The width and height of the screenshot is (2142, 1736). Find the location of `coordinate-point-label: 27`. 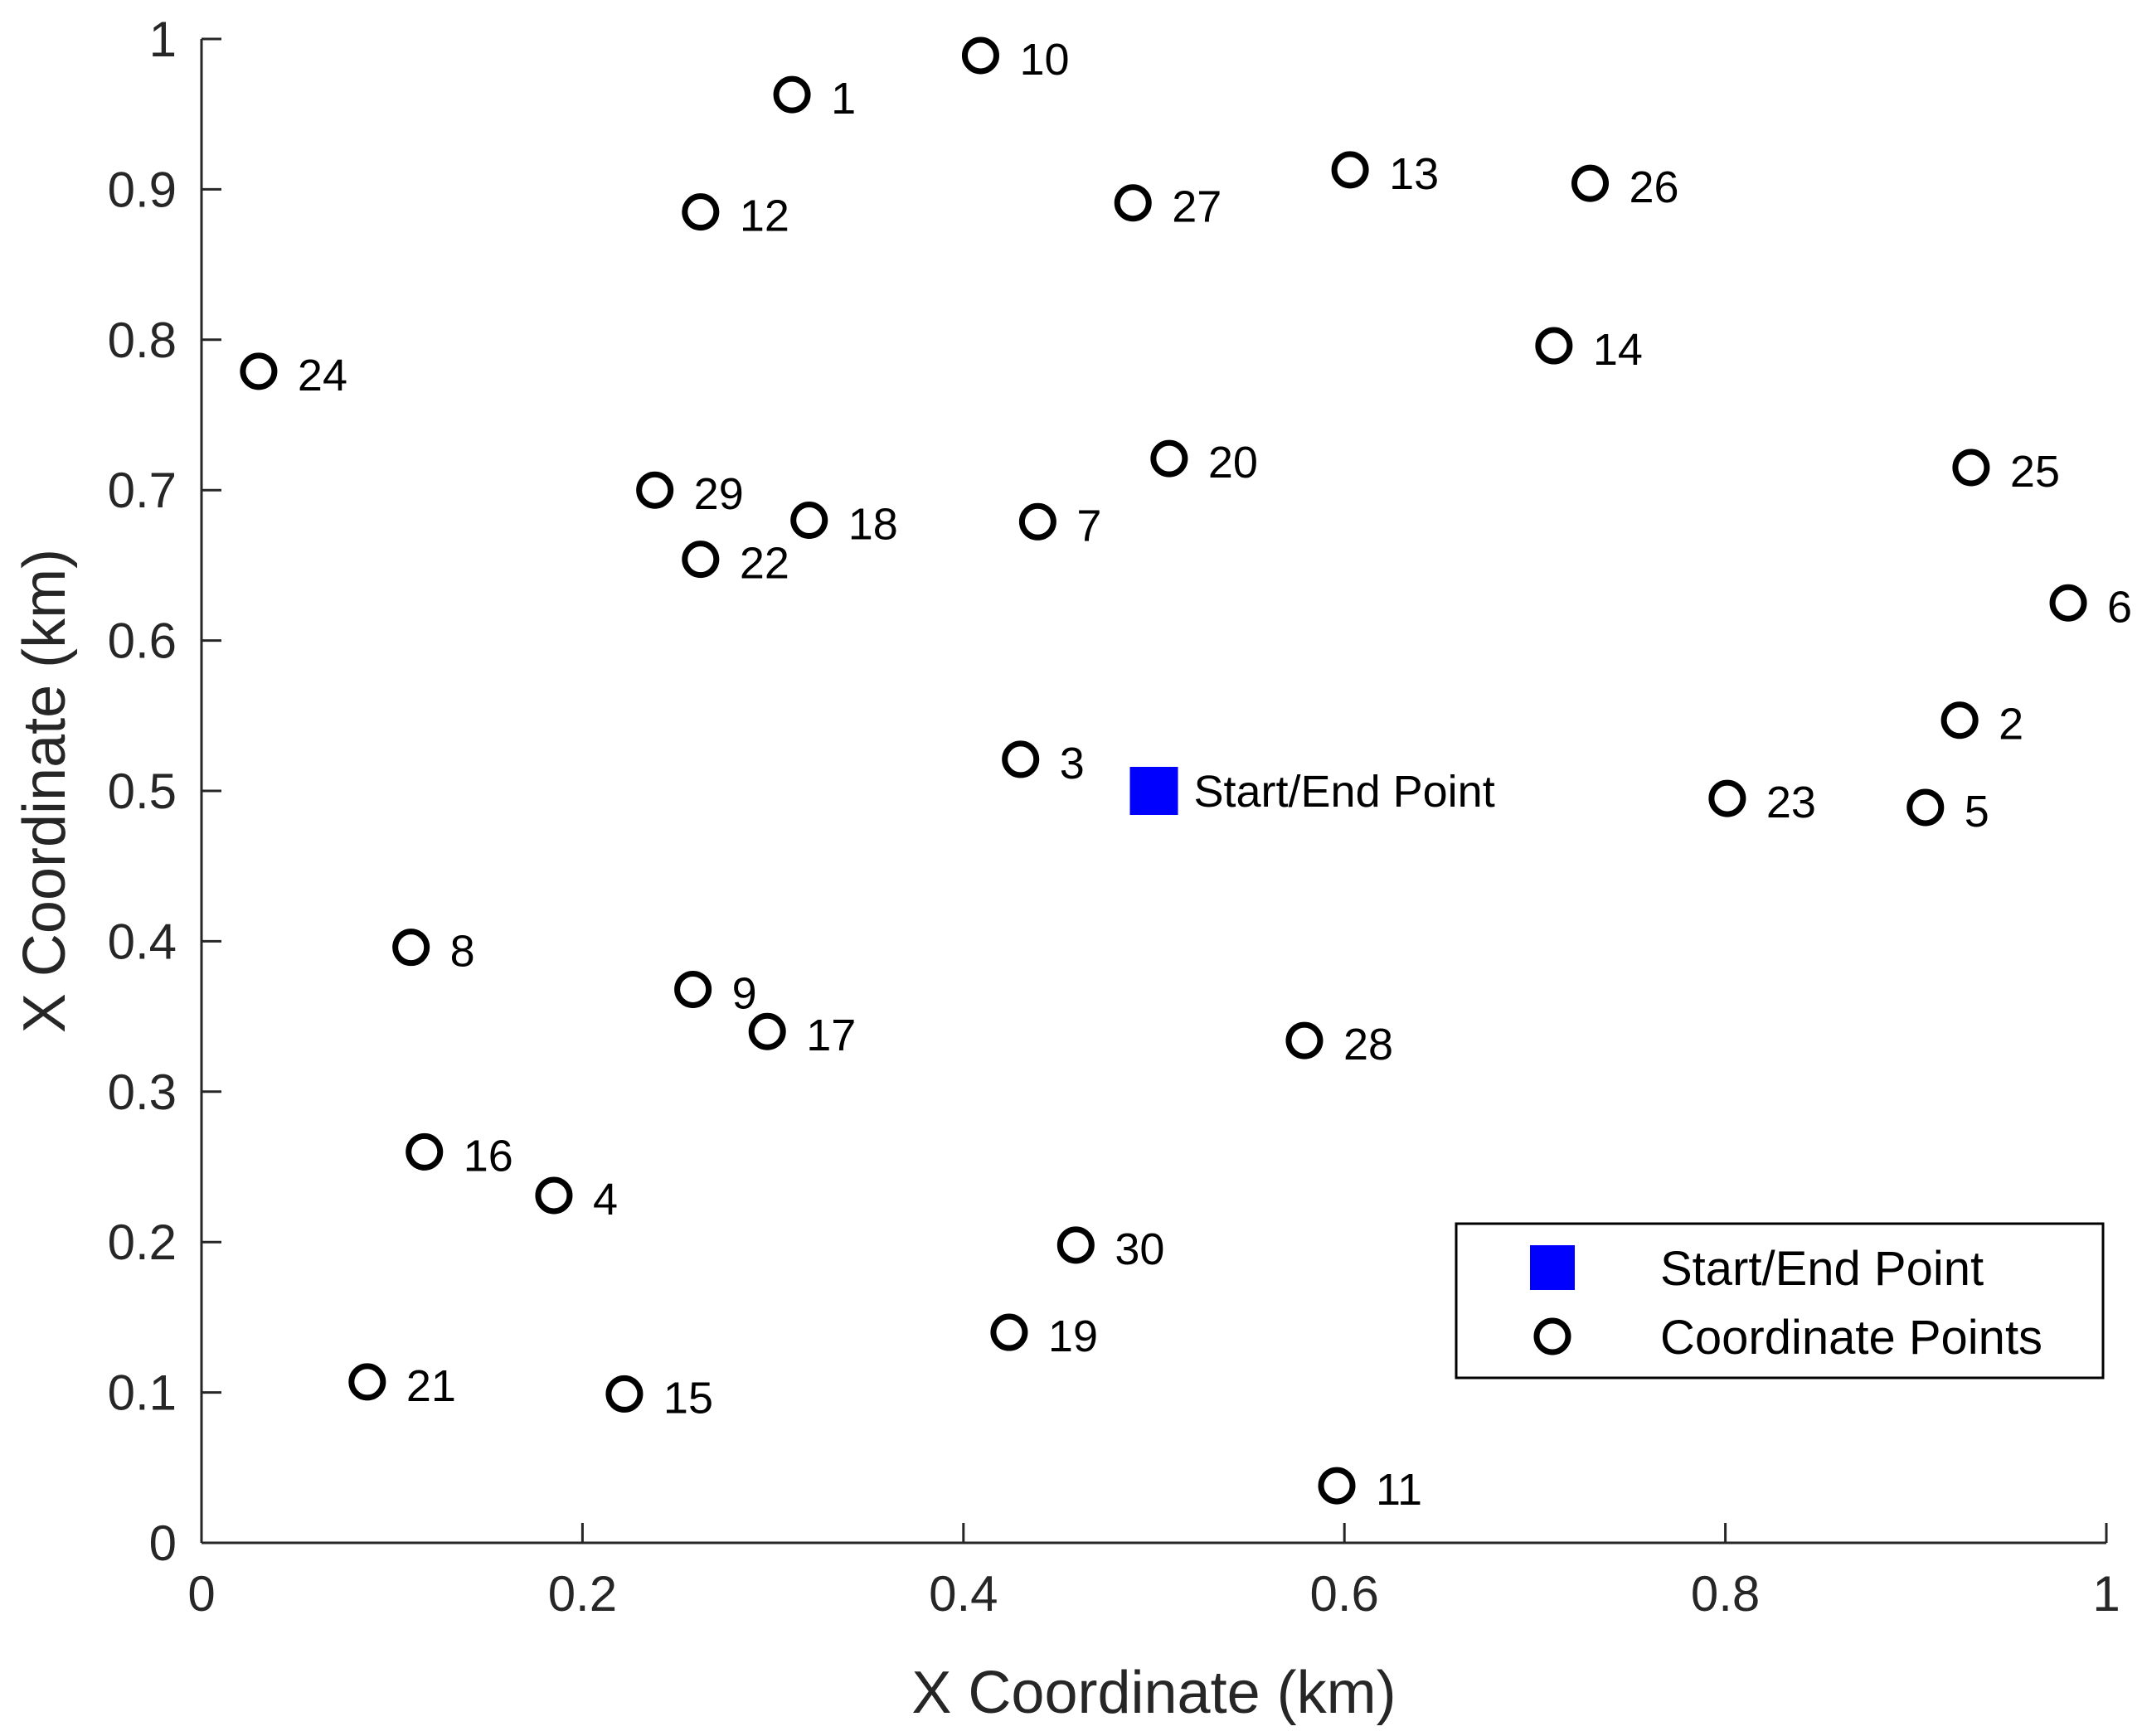

coordinate-point-label: 27 is located at coordinates (1197, 207).